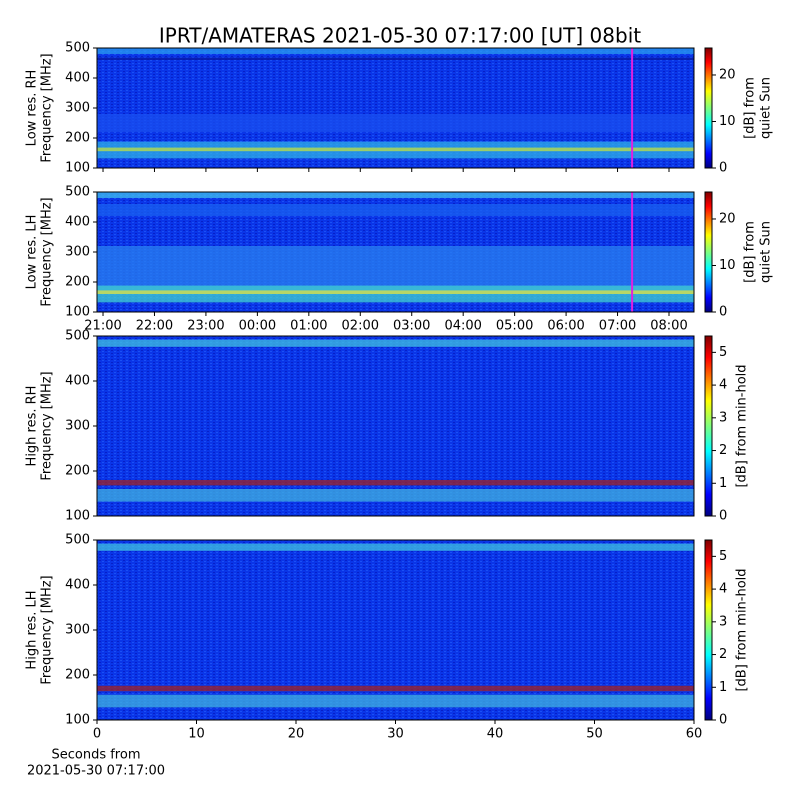  I want to click on x-axis-label: 2021-05-30 07:17:00, so click(96, 771).